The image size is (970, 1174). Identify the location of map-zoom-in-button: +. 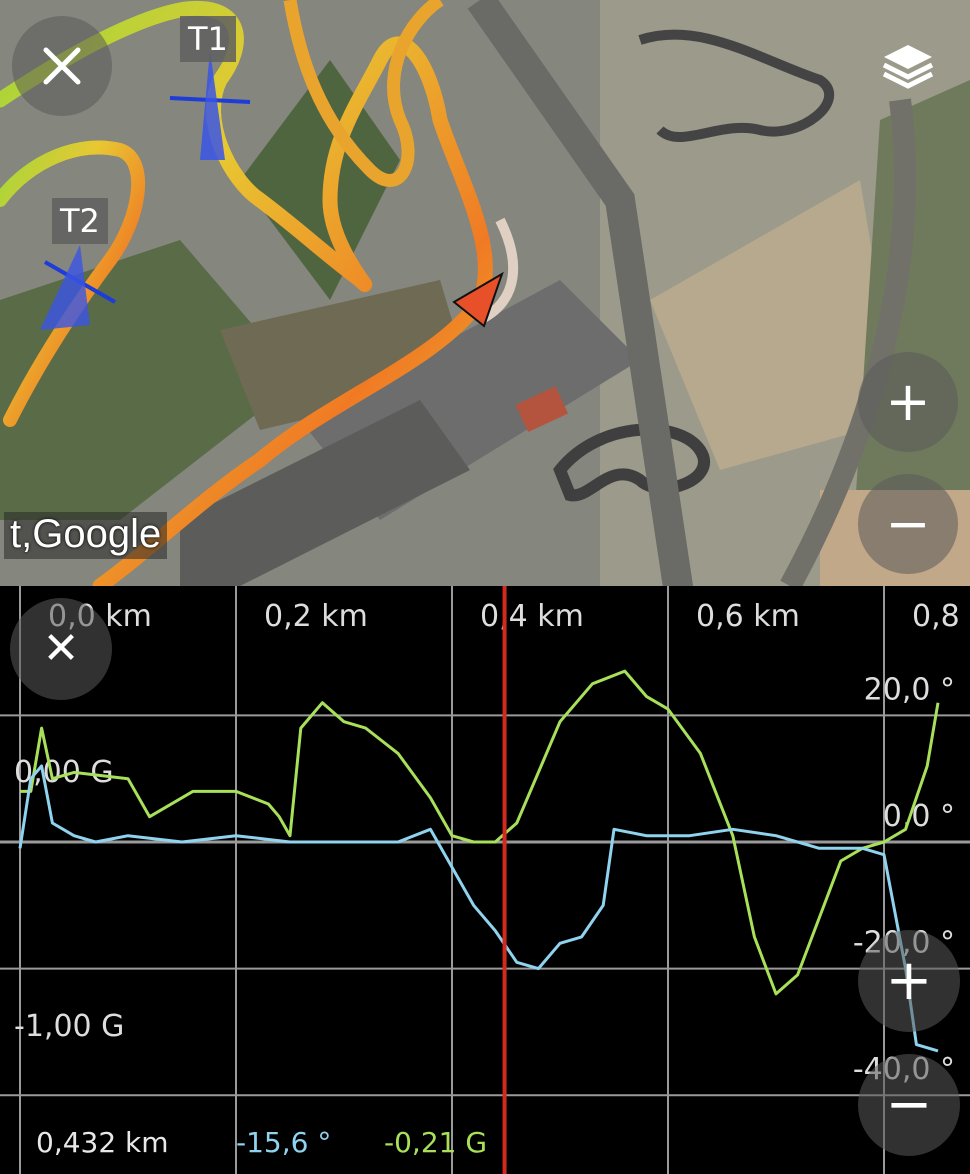
(908, 402).